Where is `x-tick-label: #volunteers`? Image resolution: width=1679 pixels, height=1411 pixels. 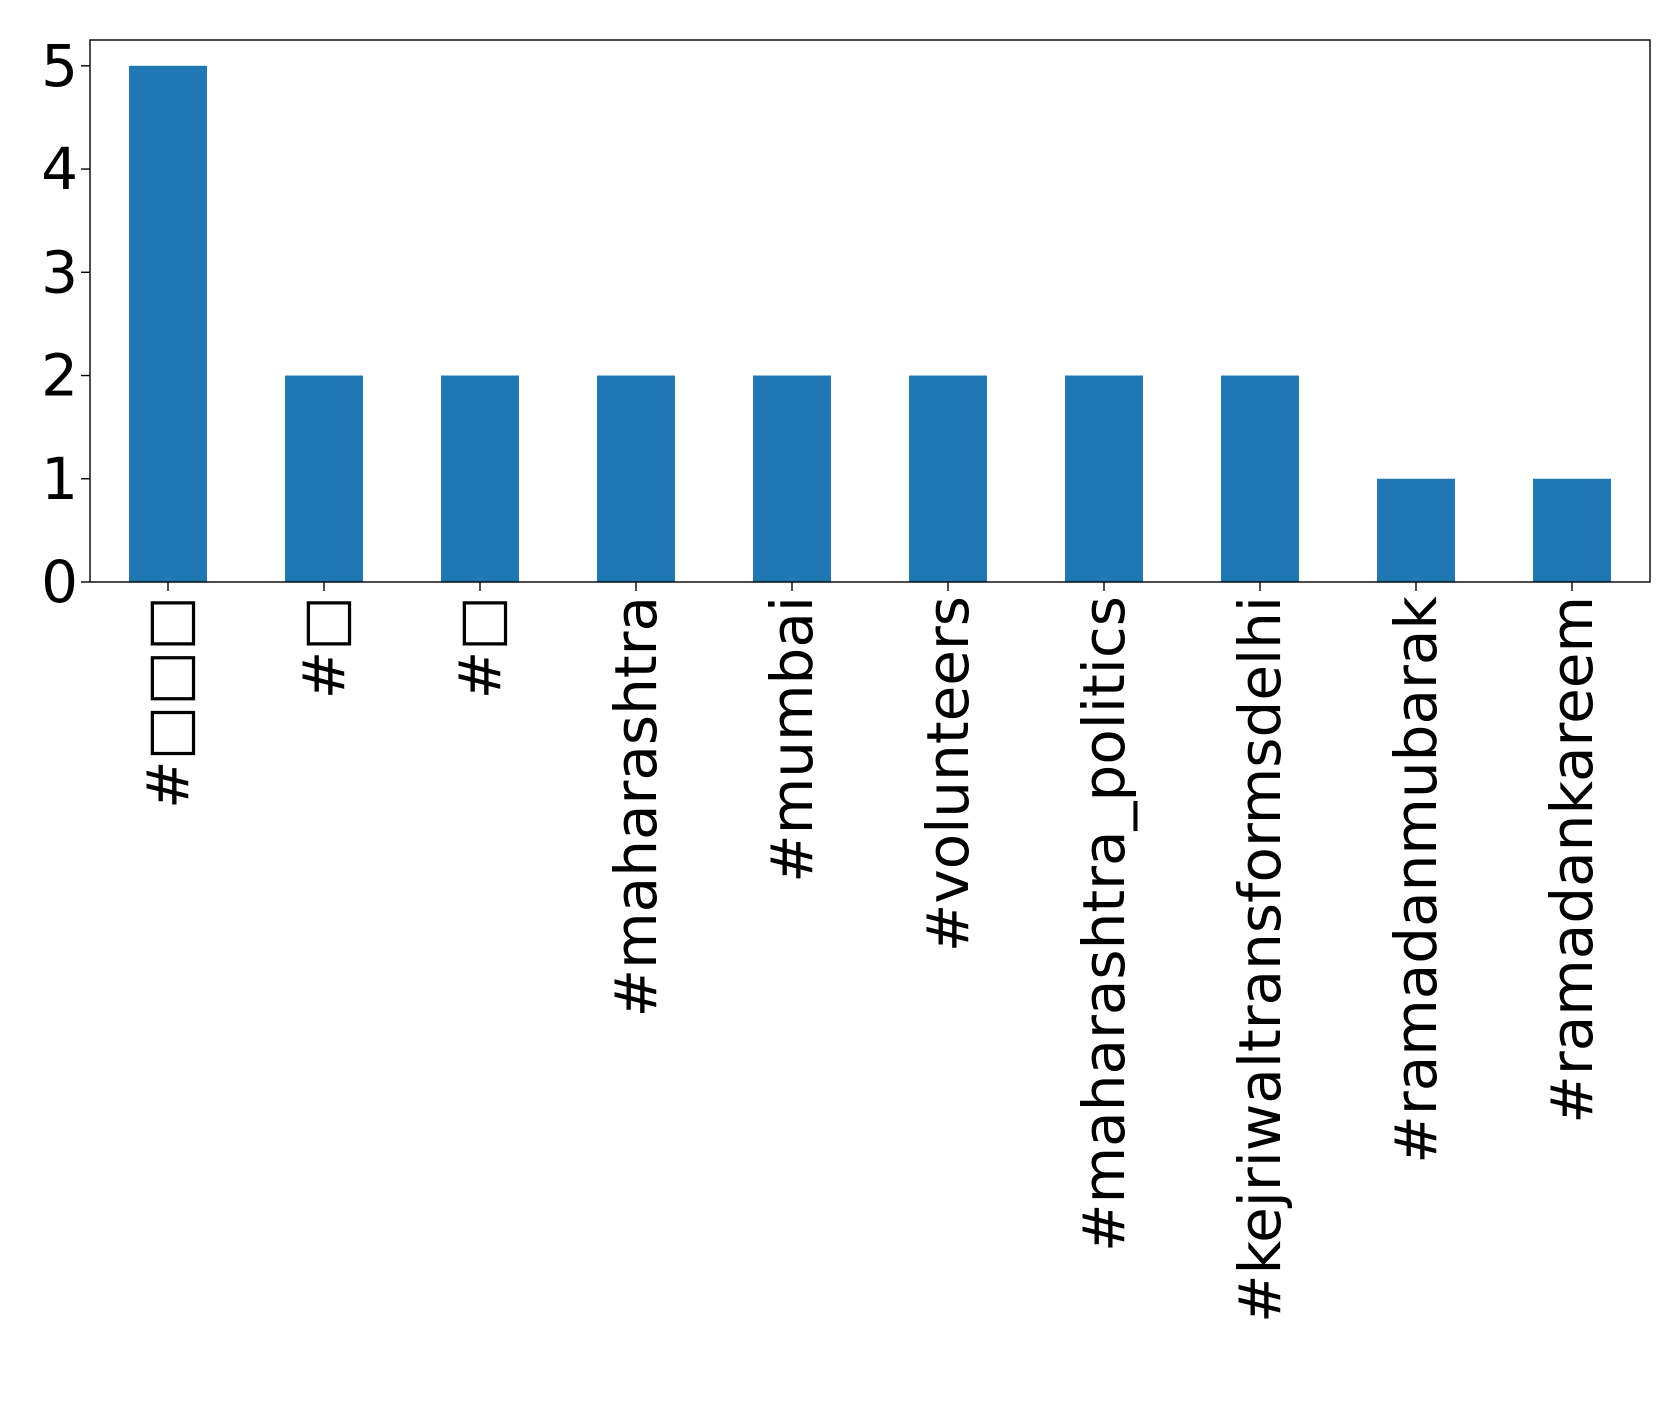 x-tick-label: #volunteers is located at coordinates (948, 774).